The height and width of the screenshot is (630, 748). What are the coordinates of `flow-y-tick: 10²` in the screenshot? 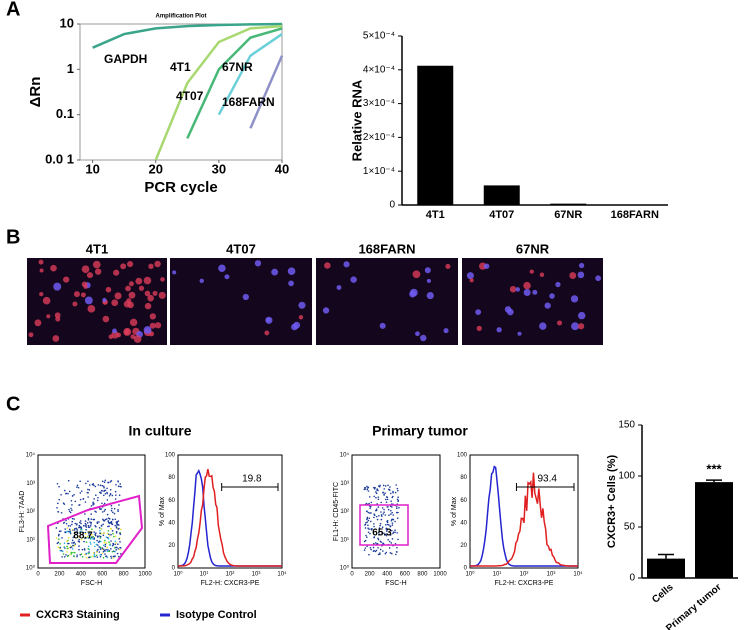 It's located at (344, 512).